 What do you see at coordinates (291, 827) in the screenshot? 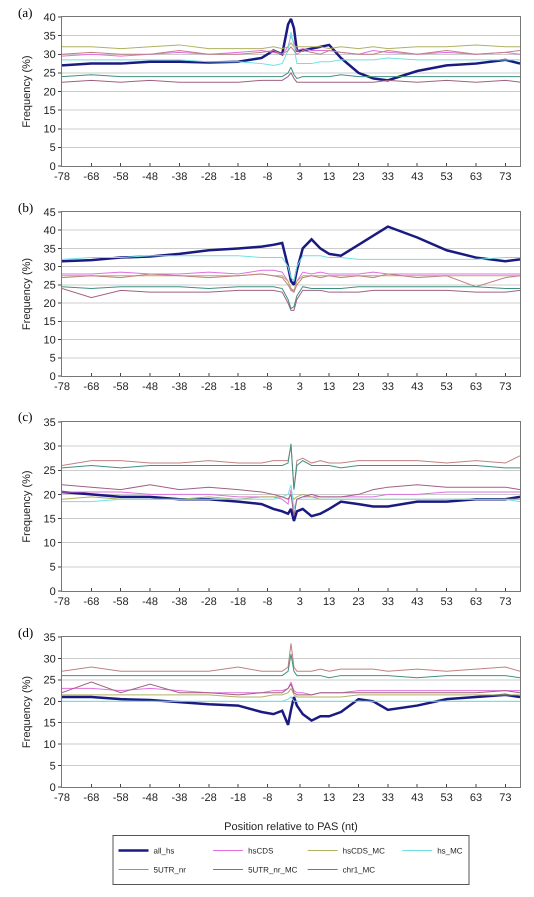
I see `x-axis-title: Position relative to PAS (nt)` at bounding box center [291, 827].